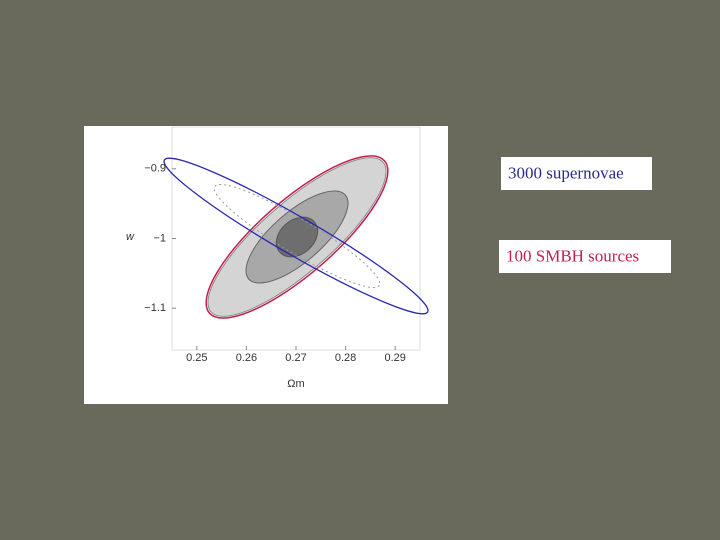 This screenshot has height=540, width=720. Describe the element at coordinates (295, 358) in the screenshot. I see `x-tick-label: 0.27` at that location.